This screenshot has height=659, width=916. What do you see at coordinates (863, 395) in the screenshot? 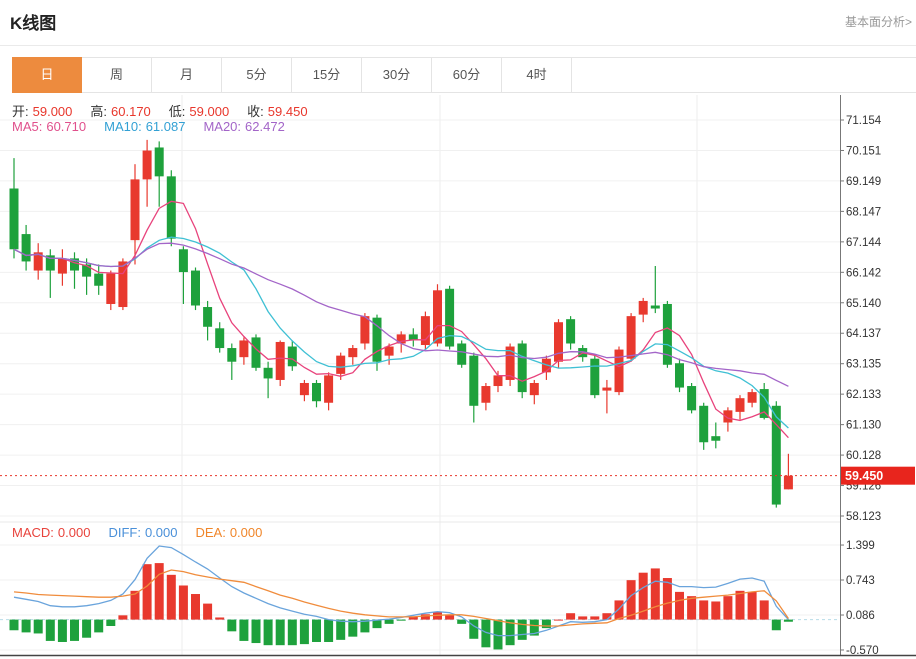
I see `svg-text: 62.133` at bounding box center [863, 395].